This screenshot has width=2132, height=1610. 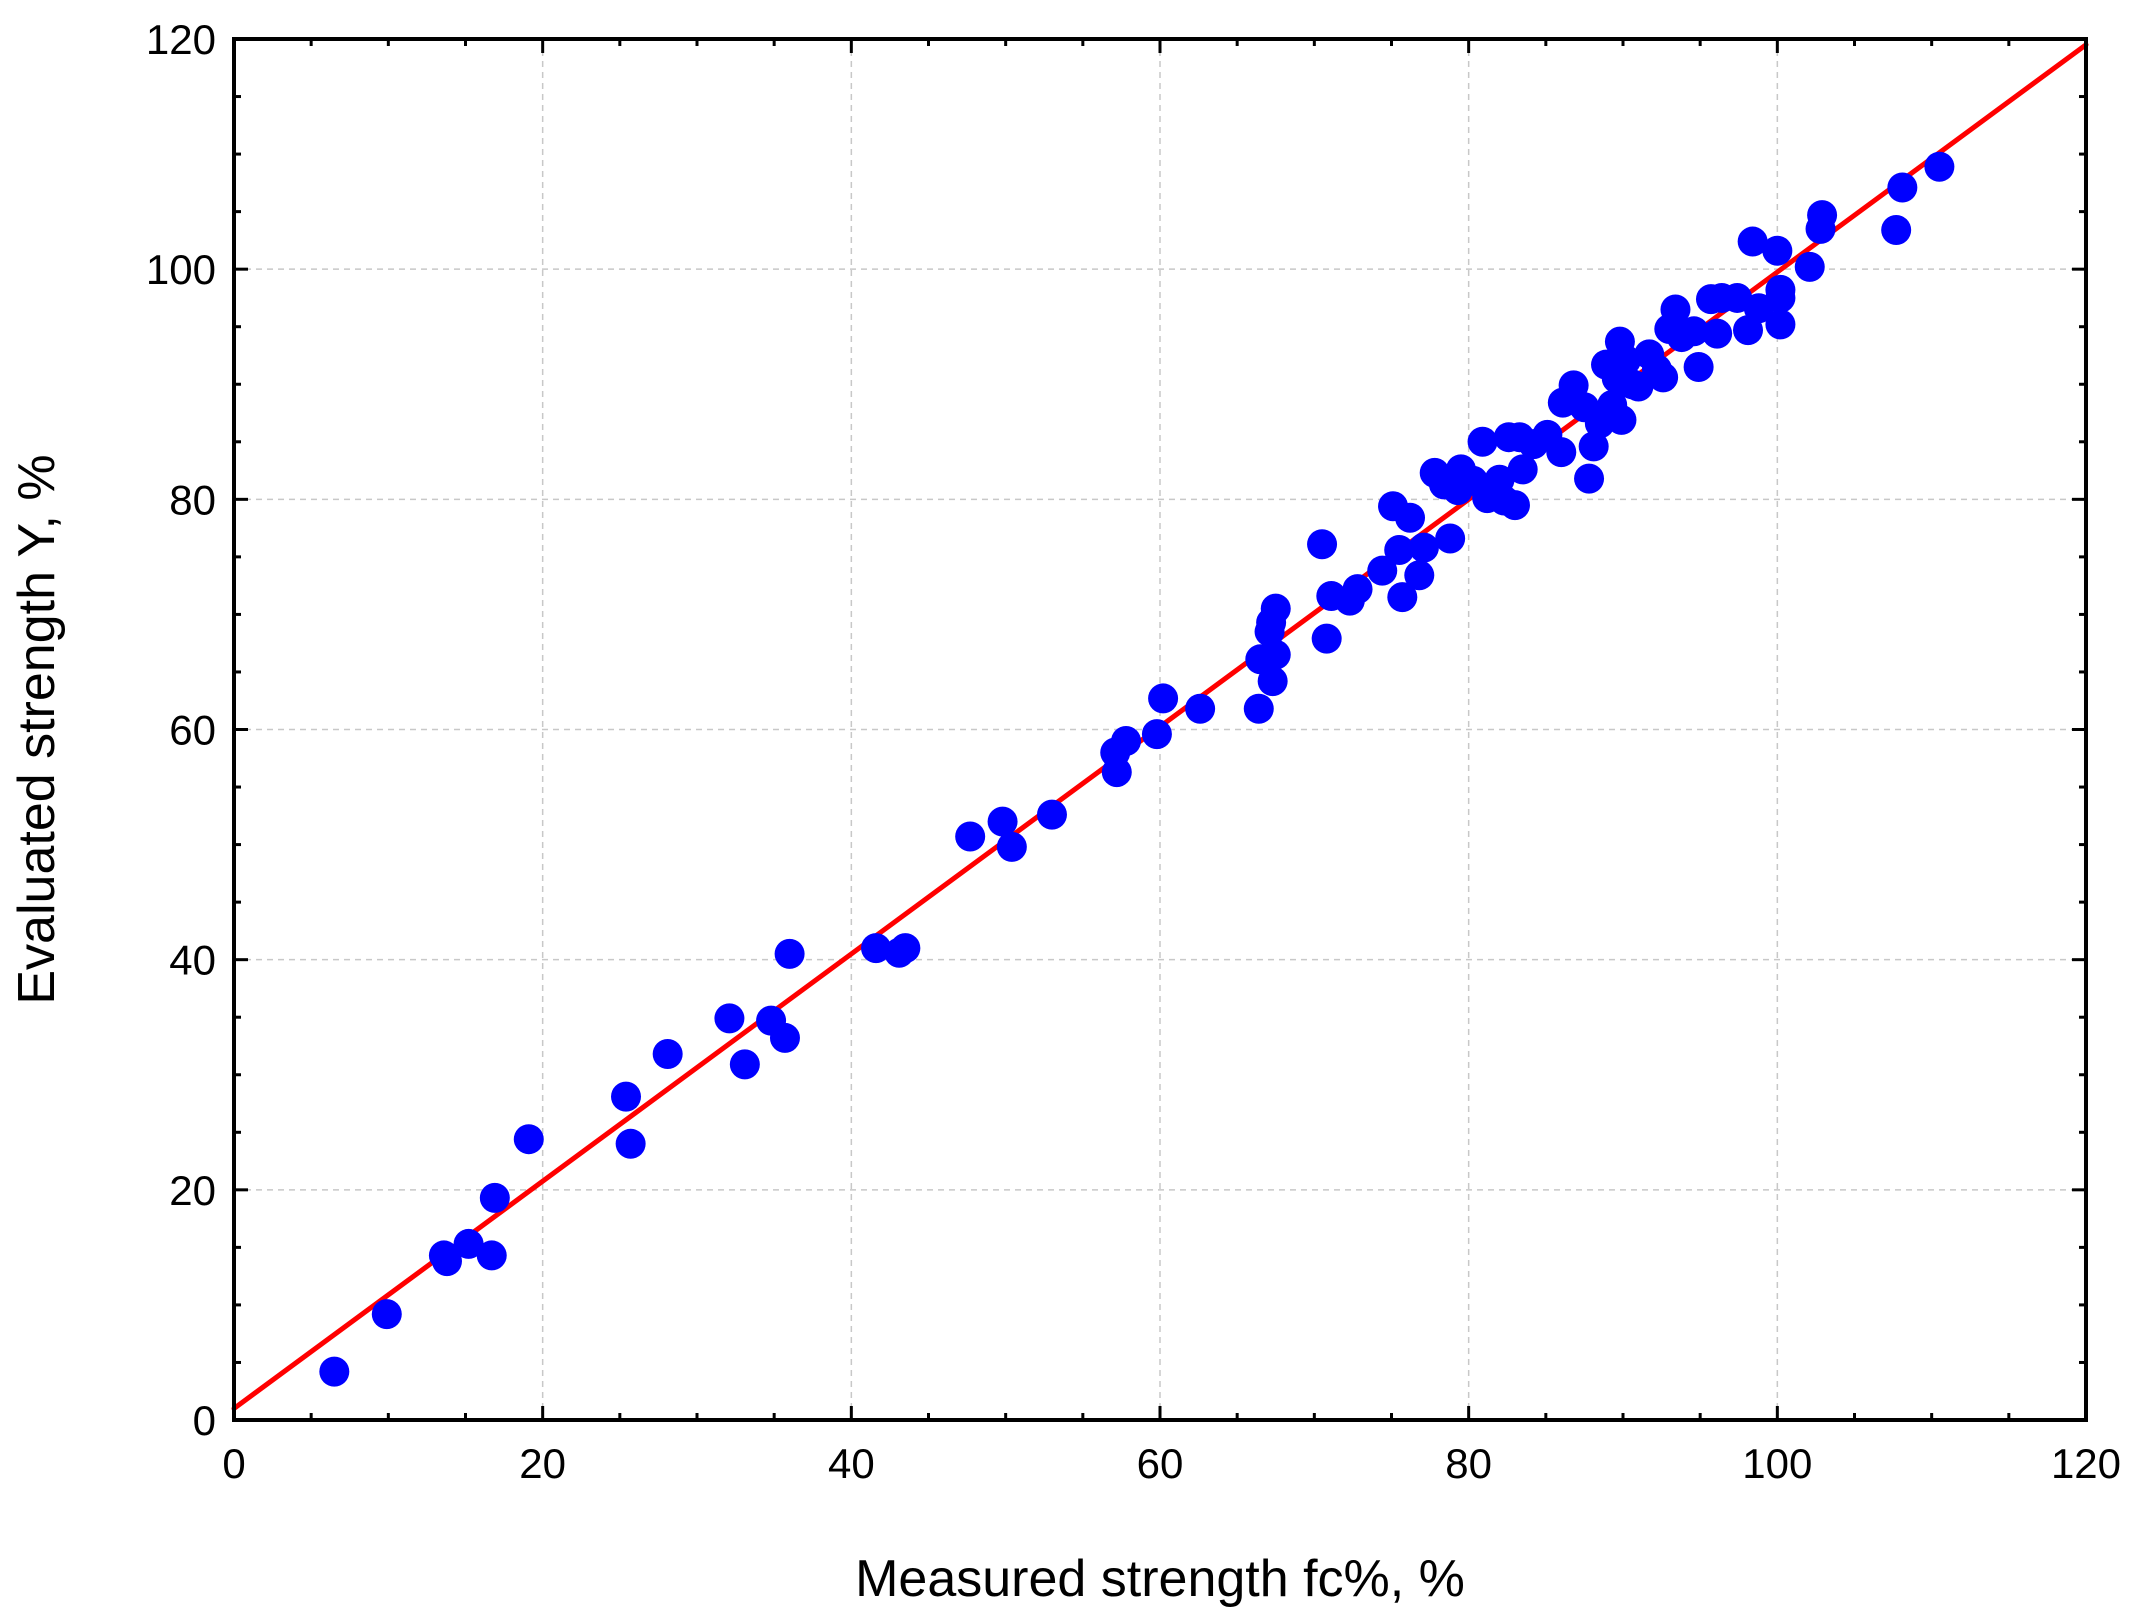 I want to click on x-tick-label: 120, so click(x=2086, y=1463).